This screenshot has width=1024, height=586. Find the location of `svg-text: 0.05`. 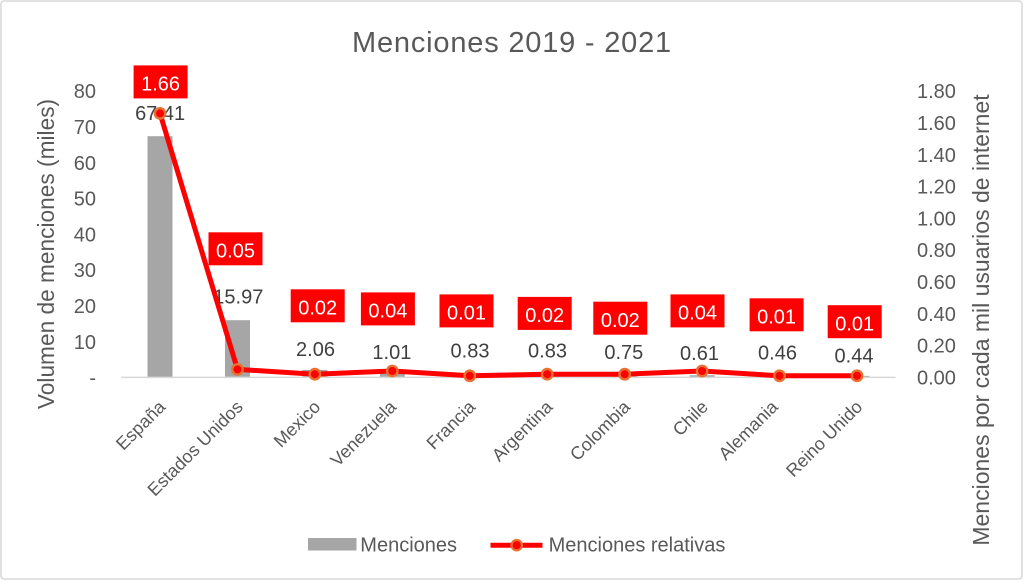

svg-text: 0.05 is located at coordinates (235, 252).